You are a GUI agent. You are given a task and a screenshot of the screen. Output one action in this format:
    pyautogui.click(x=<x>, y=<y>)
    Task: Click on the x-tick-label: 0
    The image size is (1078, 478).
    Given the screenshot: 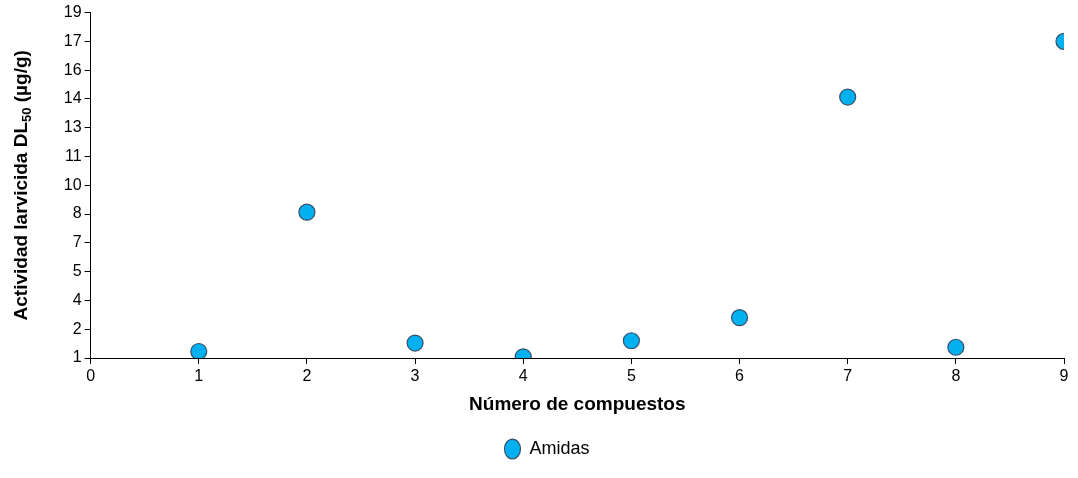 What is the action you would take?
    pyautogui.click(x=91, y=376)
    